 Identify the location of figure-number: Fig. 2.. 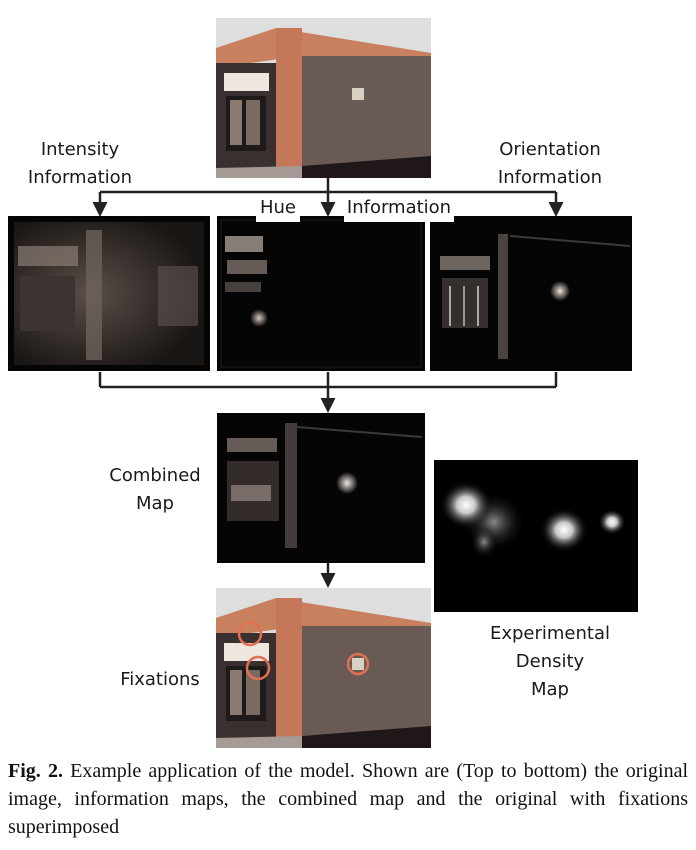
(35, 771).